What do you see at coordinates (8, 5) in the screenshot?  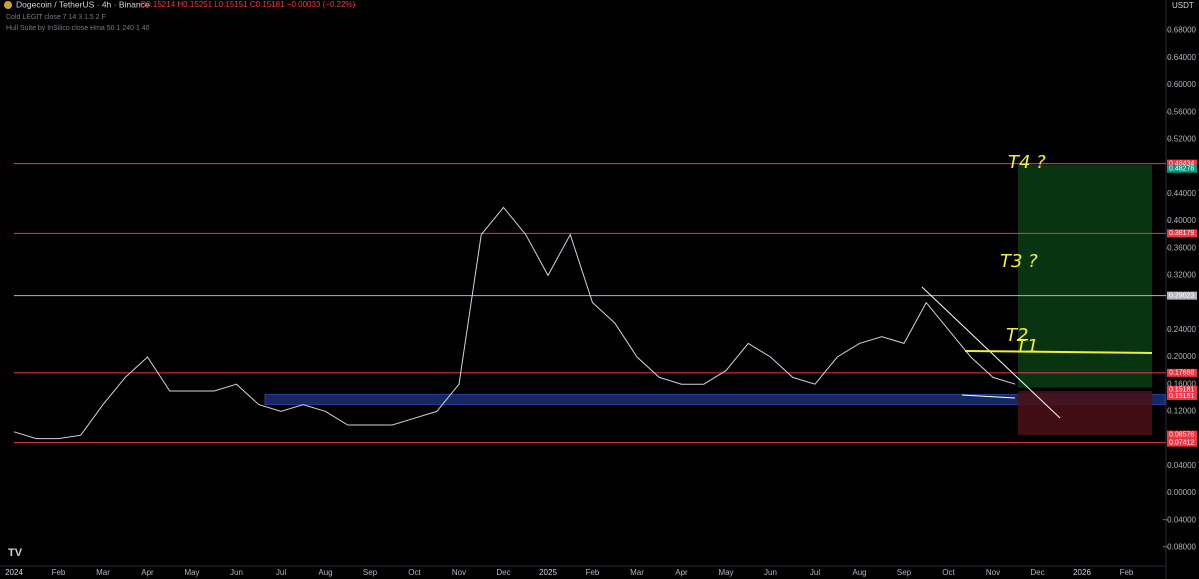 I see `coin-icon` at bounding box center [8, 5].